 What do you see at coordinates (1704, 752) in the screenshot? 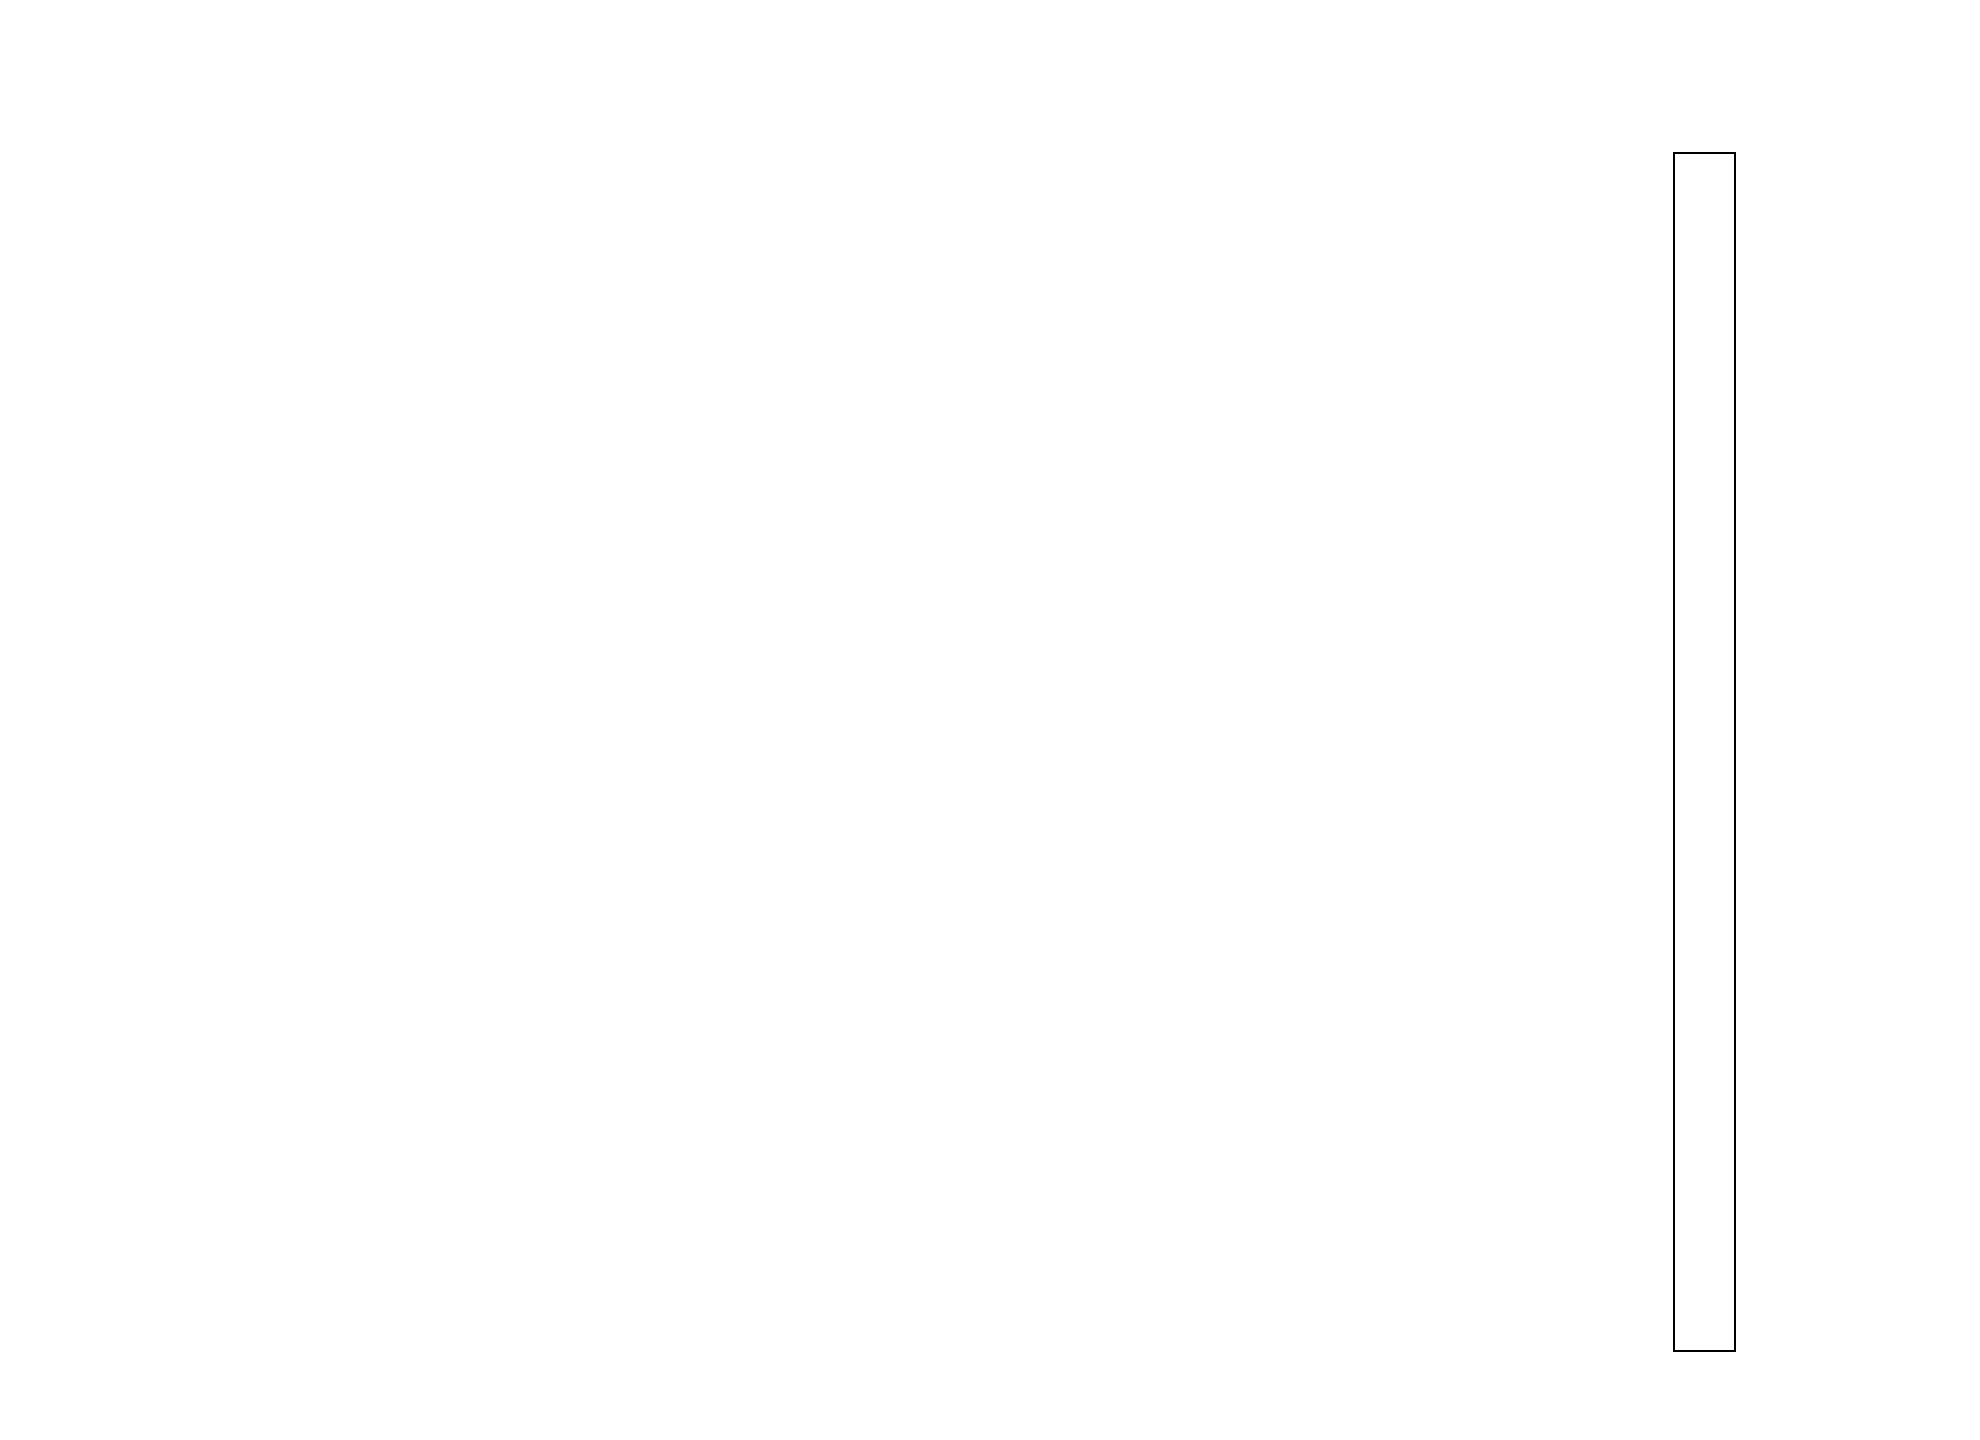
I see `colorbar` at bounding box center [1704, 752].